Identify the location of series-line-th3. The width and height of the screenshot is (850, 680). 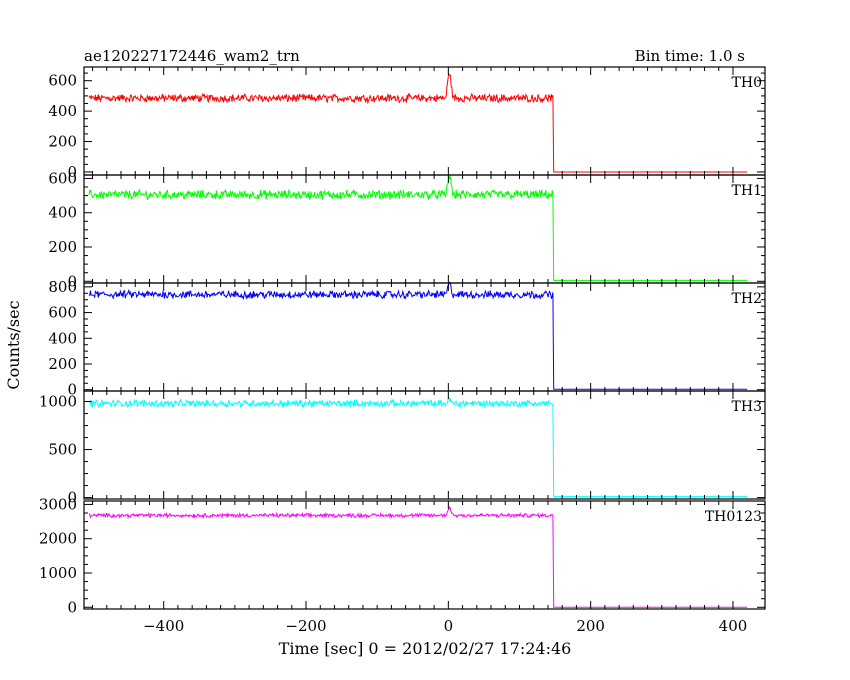
(418, 447).